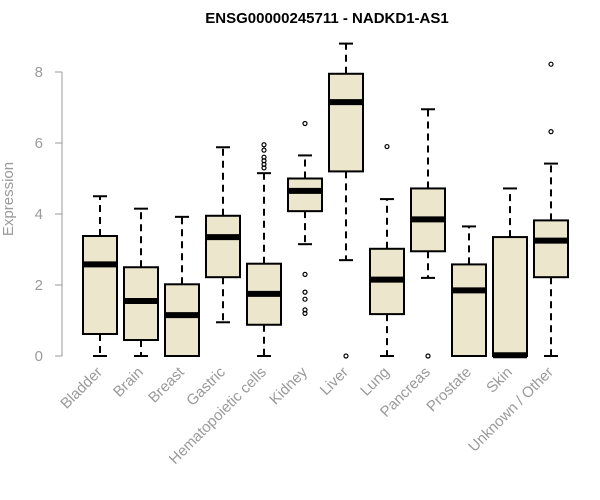 The image size is (600, 500). I want to click on box-bladder, so click(100, 276).